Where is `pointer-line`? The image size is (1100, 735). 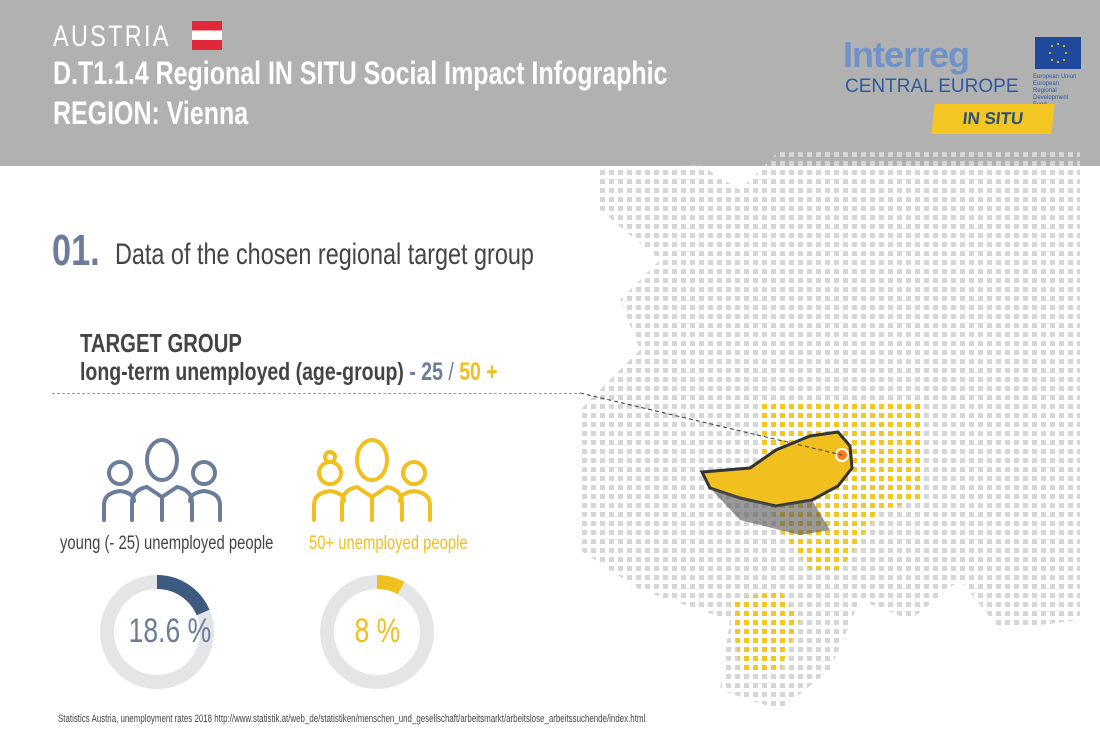
pointer-line is located at coordinates (711, 424).